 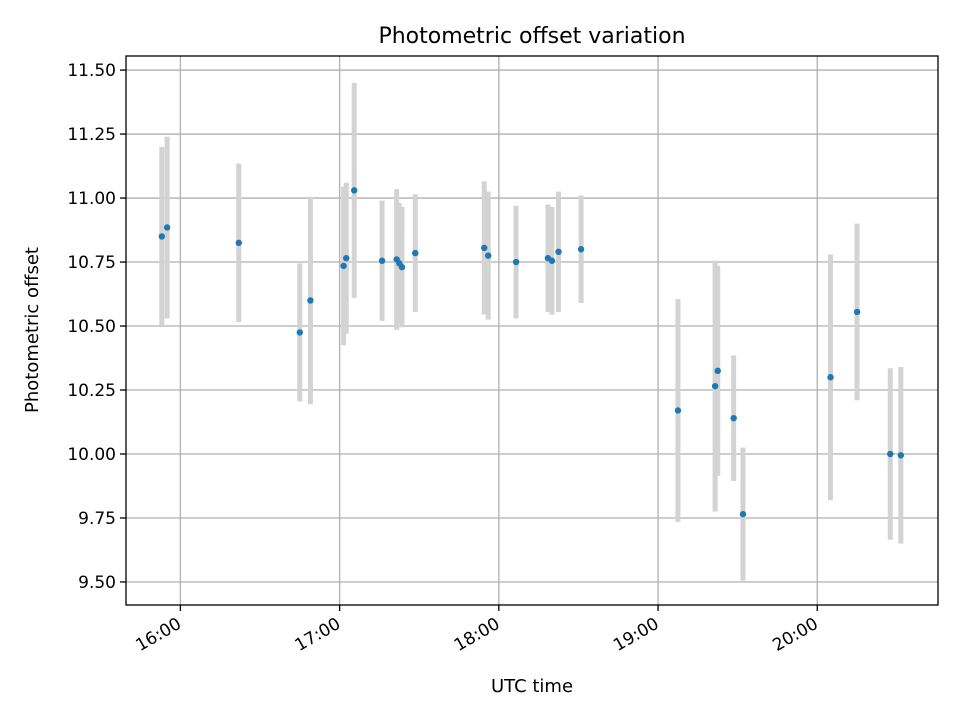 What do you see at coordinates (91, 327) in the screenshot?
I see `y-tick-label: 10.50` at bounding box center [91, 327].